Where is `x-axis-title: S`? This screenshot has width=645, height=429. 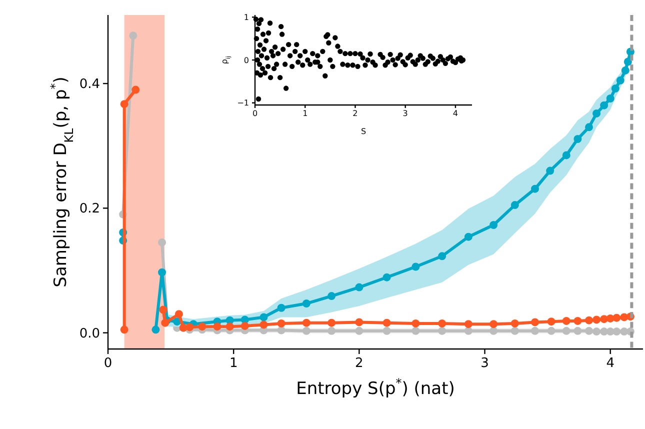
x-axis-title: S is located at coordinates (363, 131).